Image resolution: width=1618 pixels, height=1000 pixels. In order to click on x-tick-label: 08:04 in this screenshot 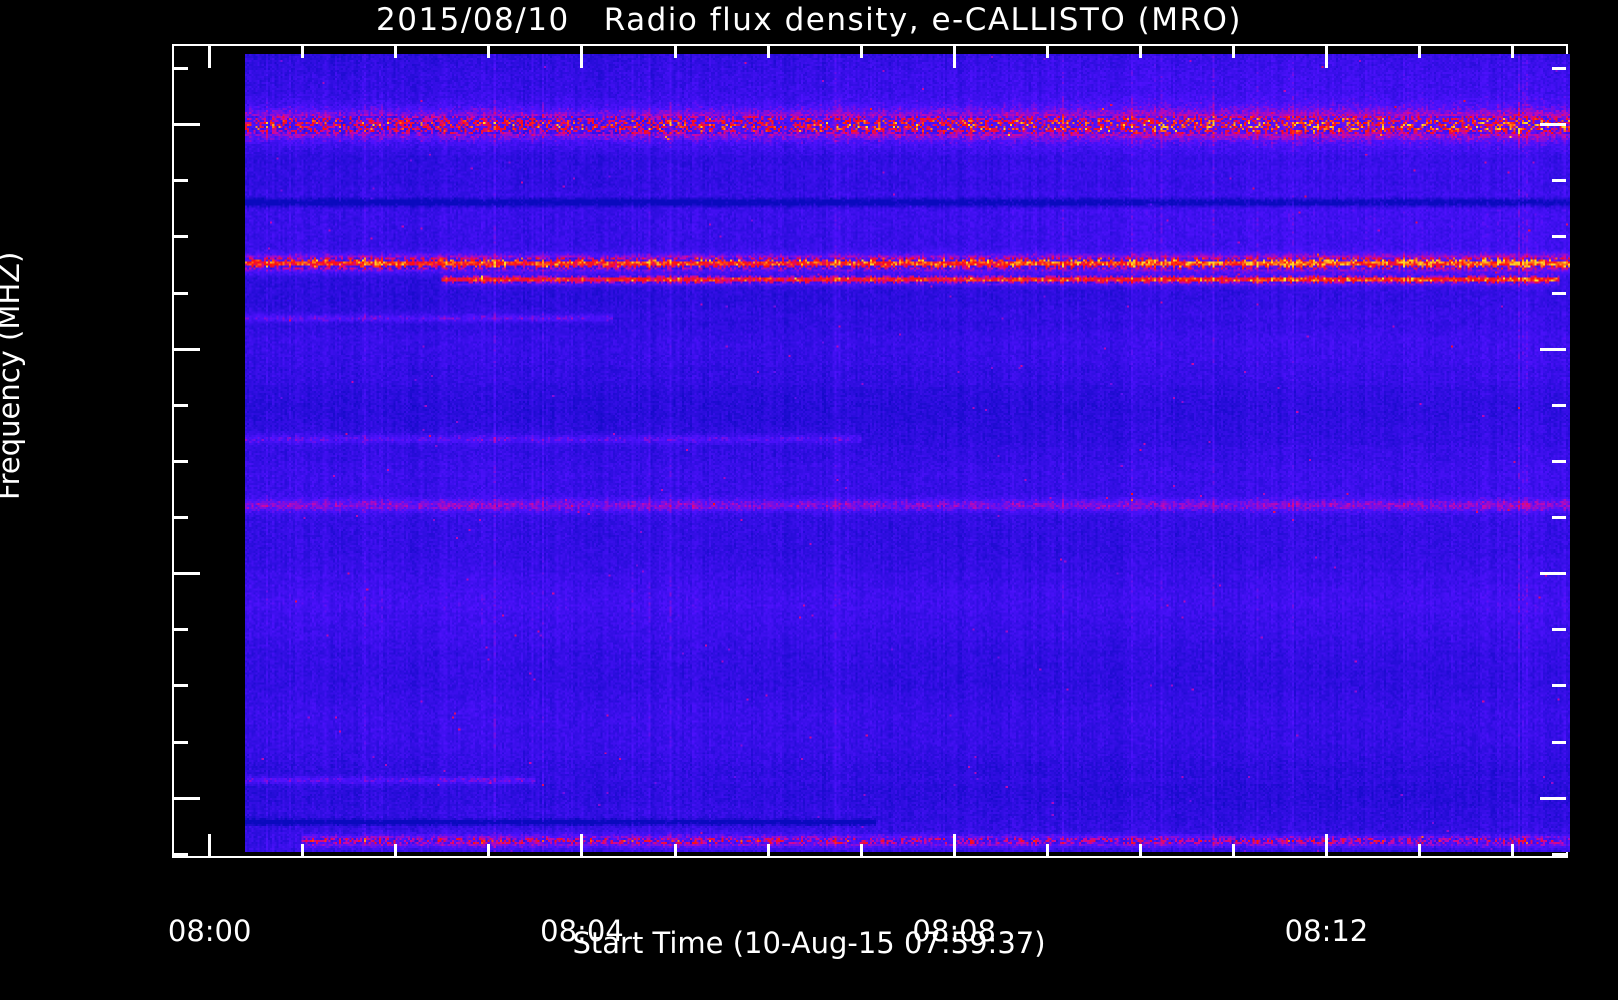, I will do `click(582, 931)`.